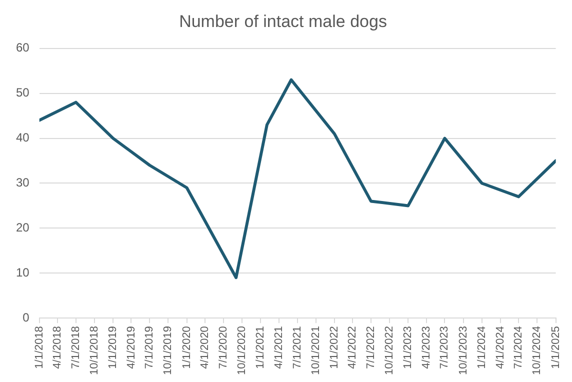 This screenshot has height=382, width=572. Describe the element at coordinates (150, 347) in the screenshot. I see `x-tick-label: 7/1/2019` at that location.